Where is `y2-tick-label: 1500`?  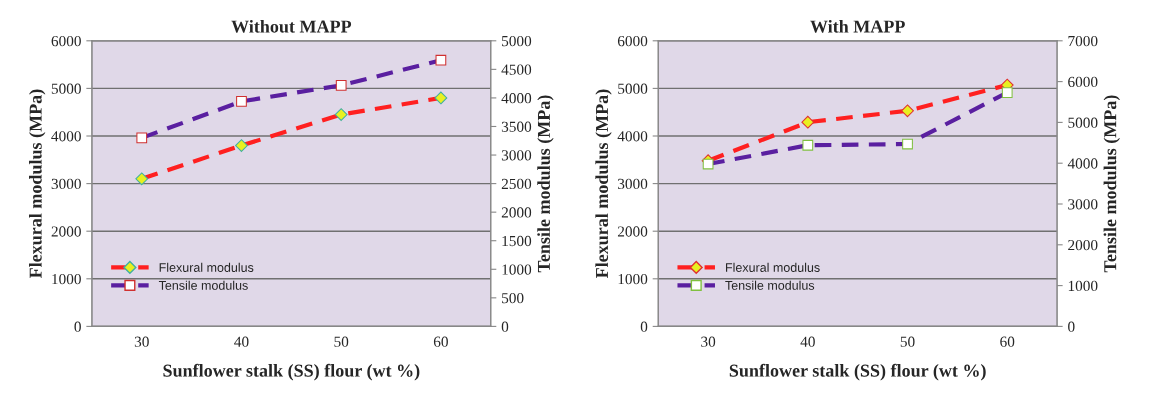 y2-tick-label: 1500 is located at coordinates (517, 241).